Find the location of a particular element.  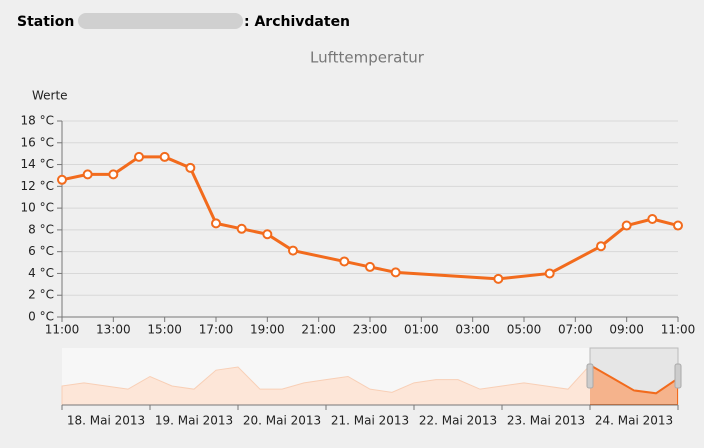

x-tick-label: 09:00 is located at coordinates (626, 330).